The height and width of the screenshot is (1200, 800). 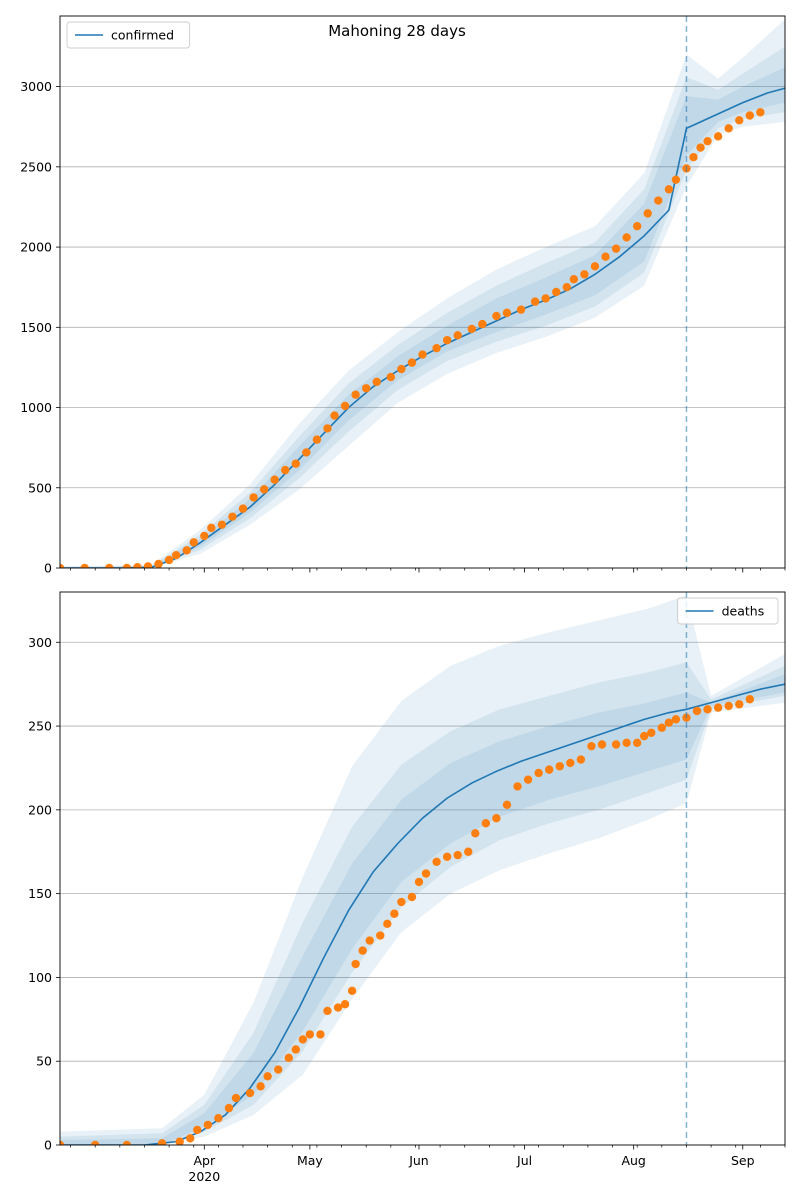 I want to click on legend-label: deaths, so click(x=743, y=611).